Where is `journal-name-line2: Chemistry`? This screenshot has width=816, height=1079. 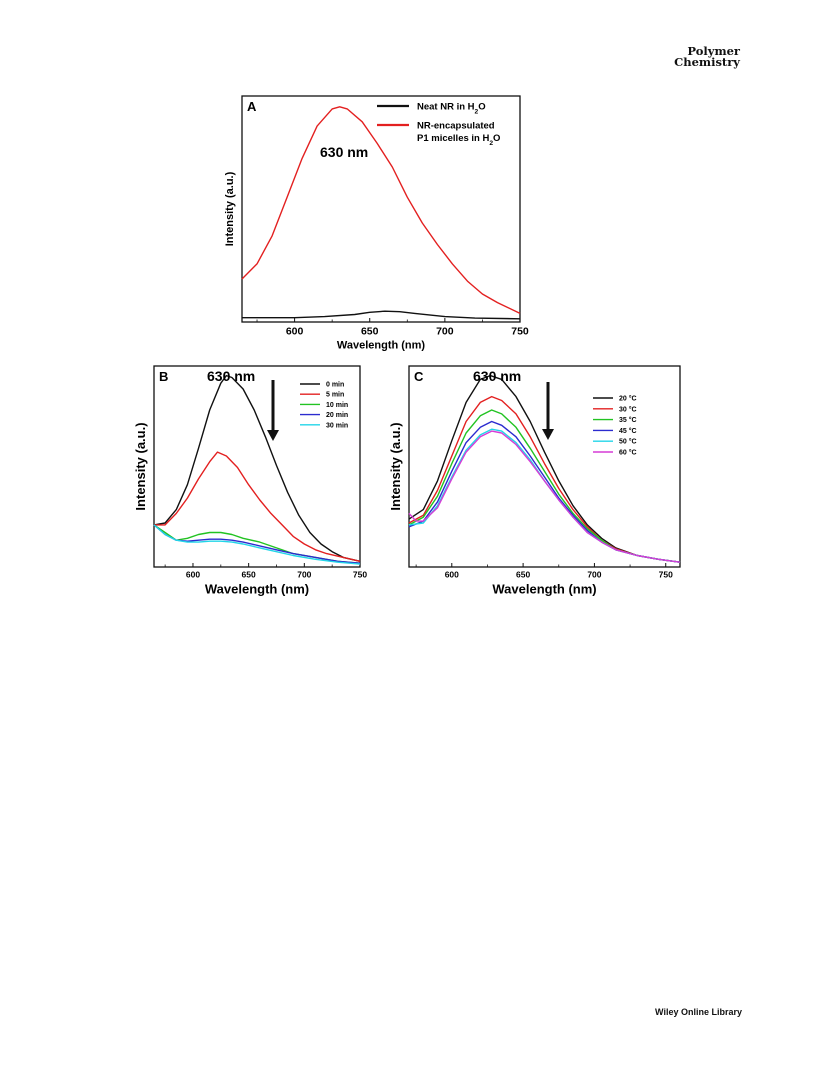 journal-name-line2: Chemistry is located at coordinates (707, 62).